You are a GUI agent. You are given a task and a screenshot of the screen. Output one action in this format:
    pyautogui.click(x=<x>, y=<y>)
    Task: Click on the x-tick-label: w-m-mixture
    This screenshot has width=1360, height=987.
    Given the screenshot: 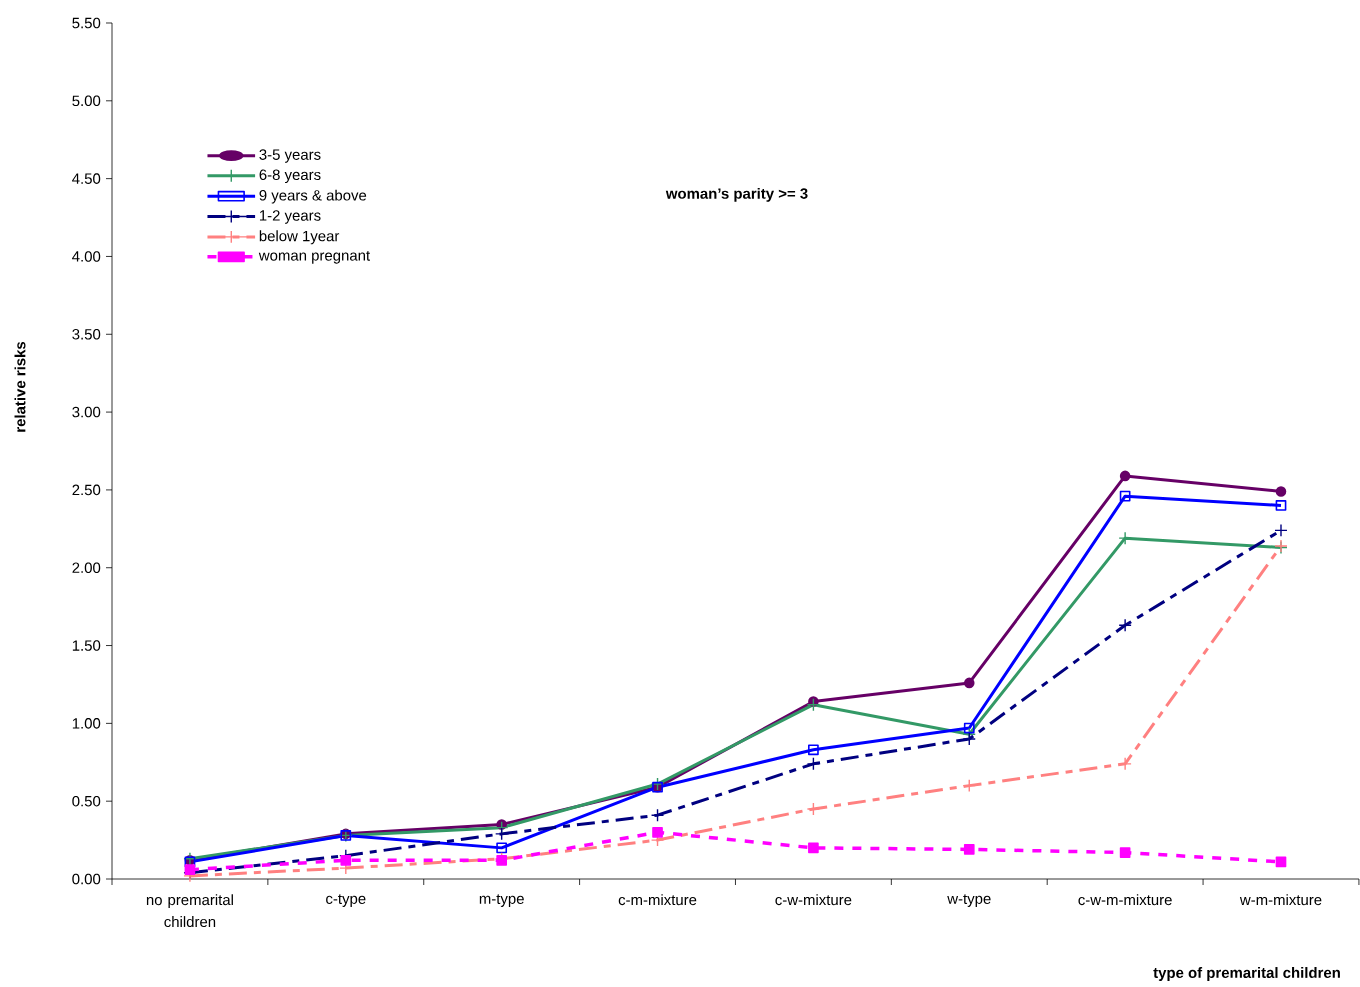 What is the action you would take?
    pyautogui.click(x=1280, y=900)
    